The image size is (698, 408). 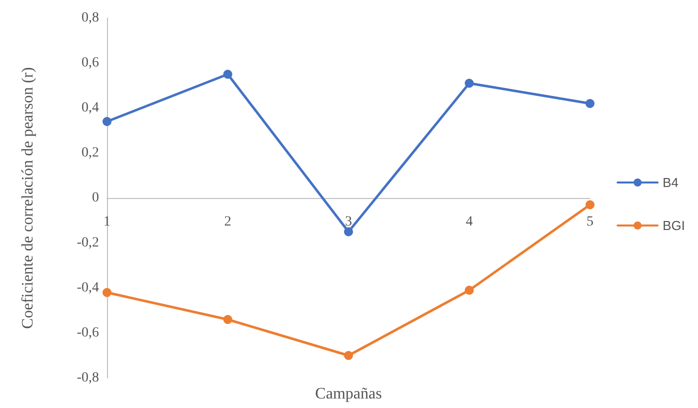 What do you see at coordinates (87, 243) in the screenshot?
I see `y-tick-label: -0,2` at bounding box center [87, 243].